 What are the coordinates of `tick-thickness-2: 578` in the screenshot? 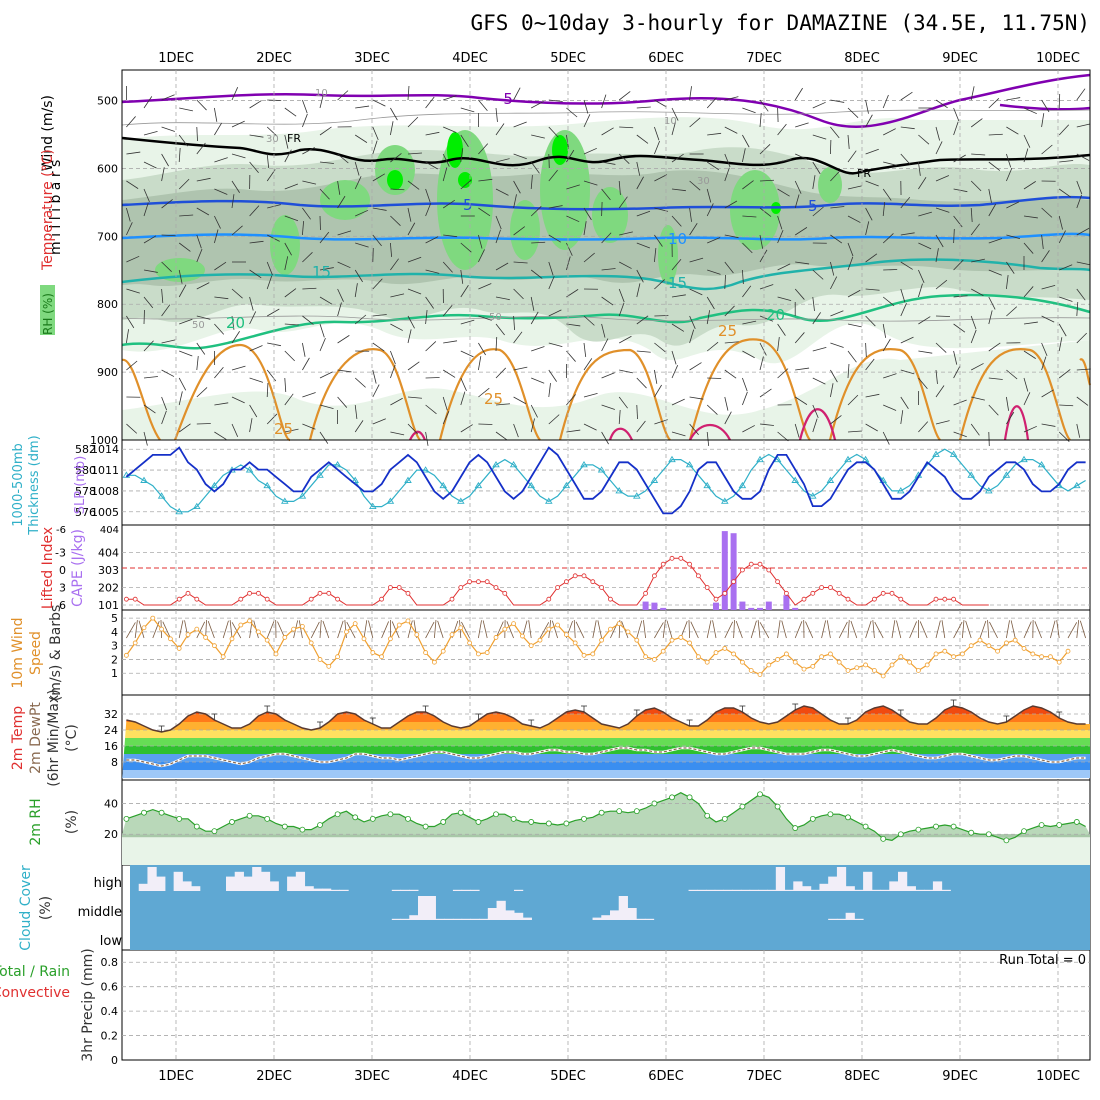 It's located at (85, 491).